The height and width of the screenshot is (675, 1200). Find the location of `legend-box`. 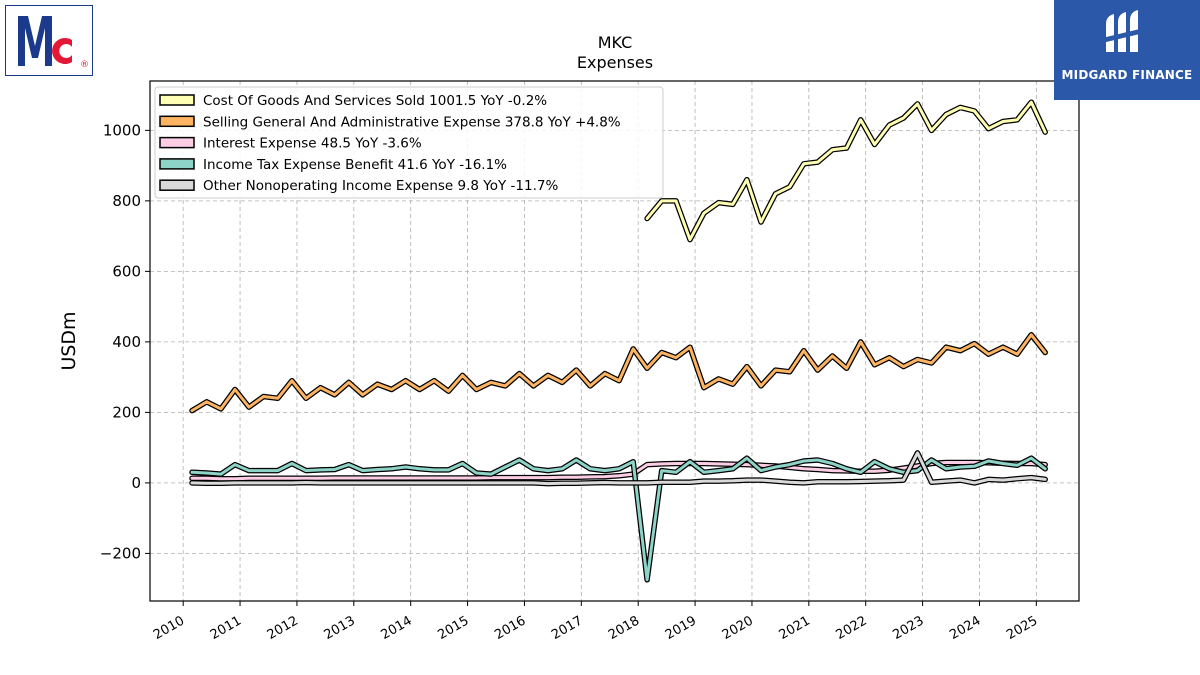

legend-box is located at coordinates (409, 142).